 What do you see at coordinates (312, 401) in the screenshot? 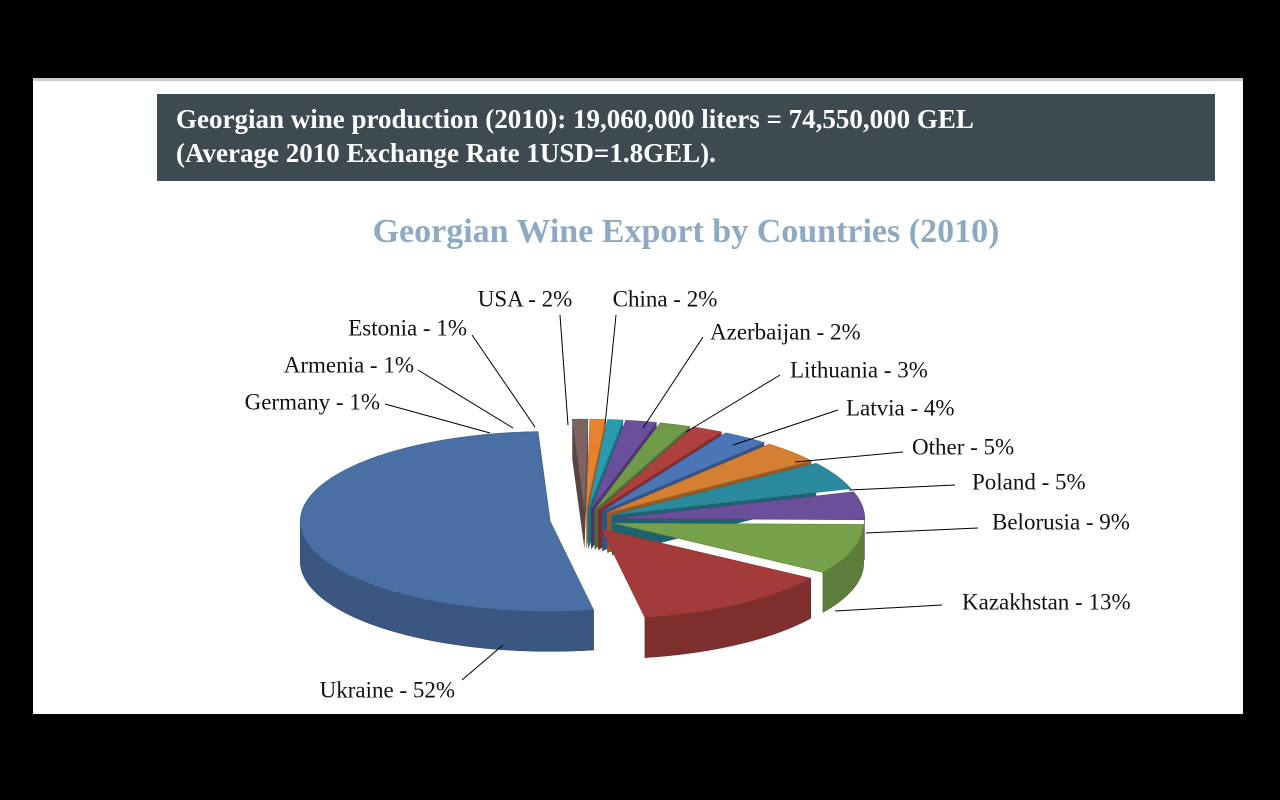
I see `data-label: Germany - 1%` at bounding box center [312, 401].